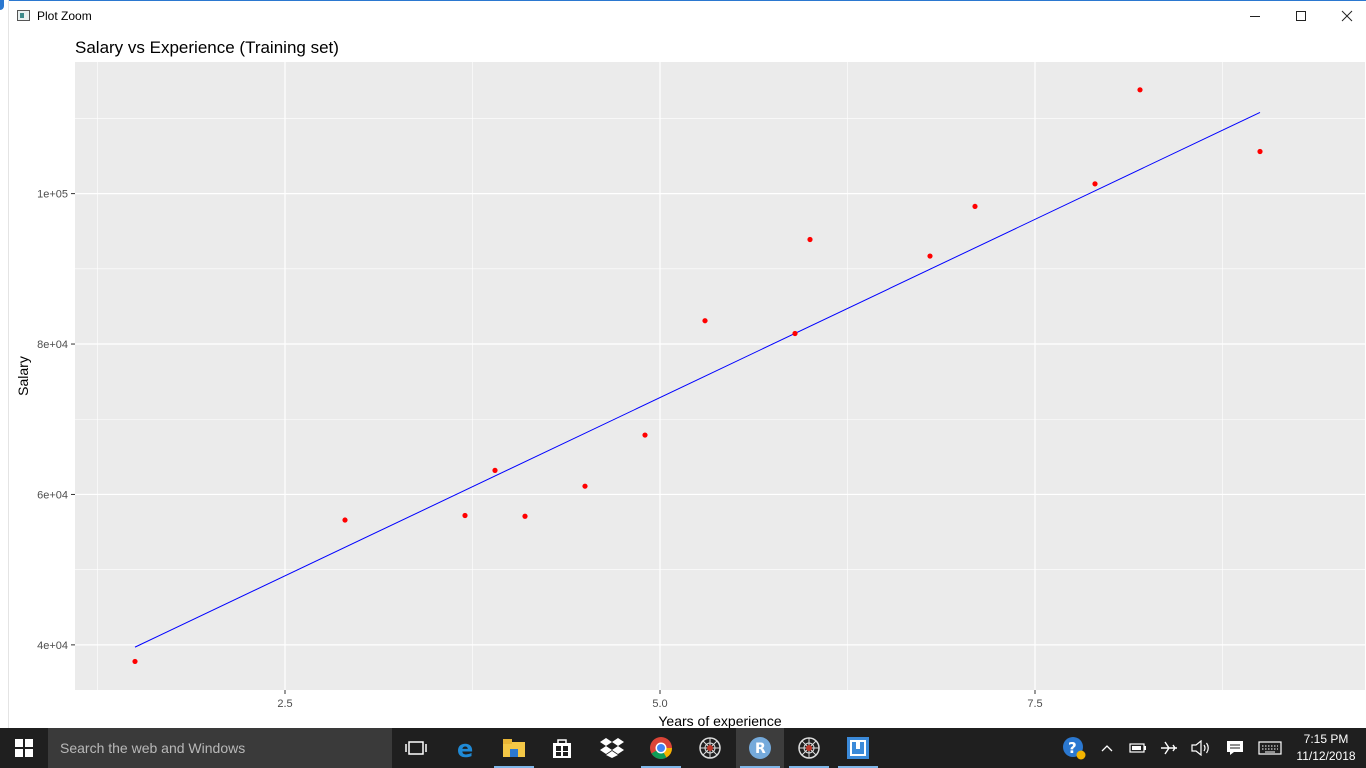 The width and height of the screenshot is (1366, 768). I want to click on background-window-corner, so click(2, 5).